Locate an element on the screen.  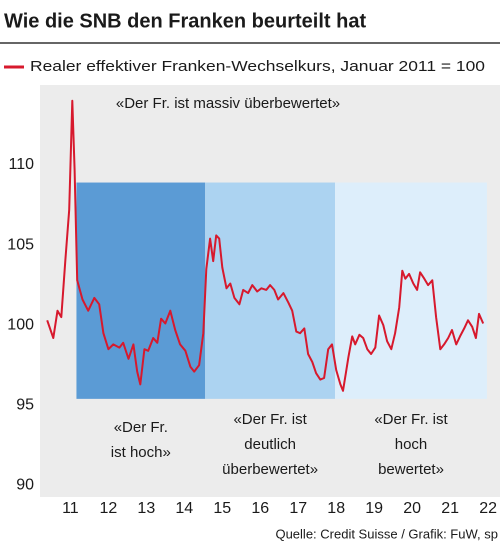
x-tick-label: 17 is located at coordinates (298, 508).